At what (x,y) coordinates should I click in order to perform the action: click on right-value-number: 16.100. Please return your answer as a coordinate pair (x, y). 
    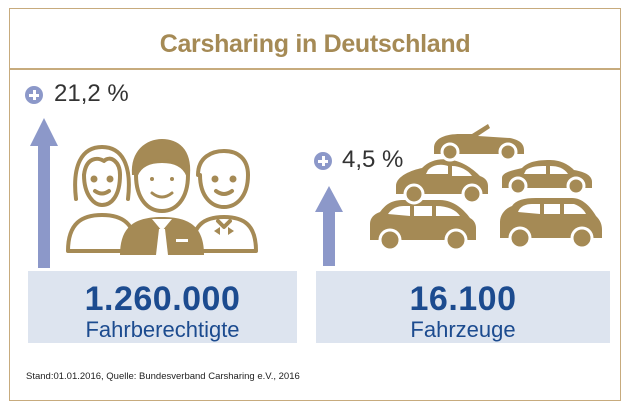
    Looking at the image, I should click on (463, 299).